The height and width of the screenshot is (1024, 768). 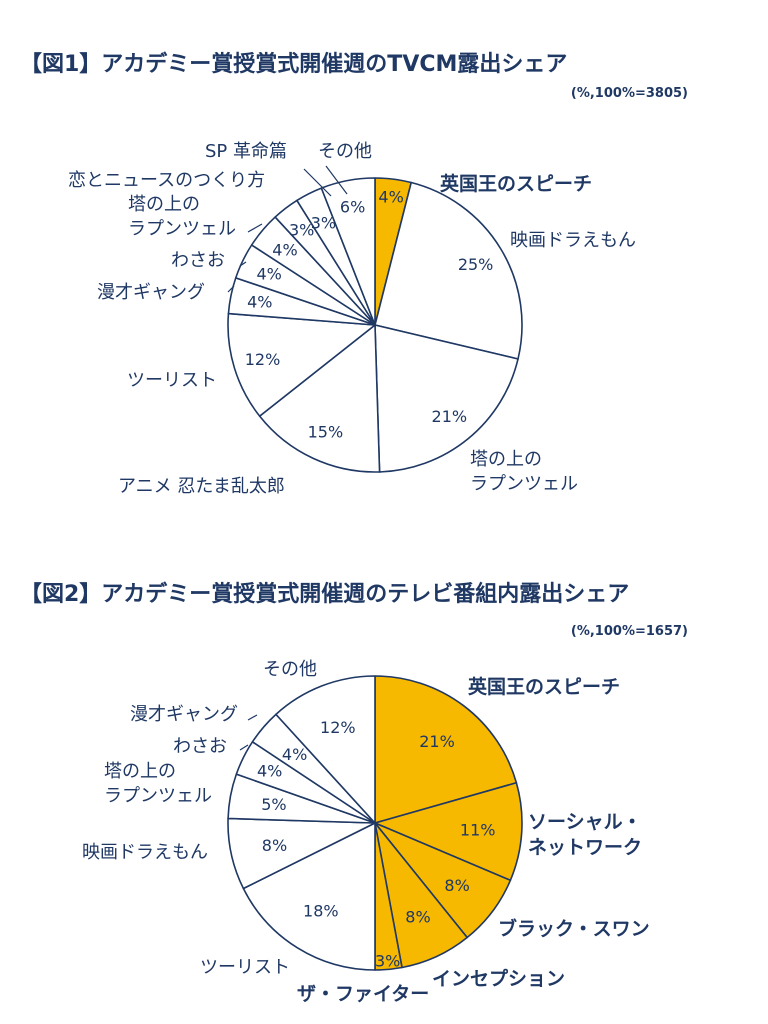 What do you see at coordinates (437, 741) in the screenshot?
I see `pie-2-pct-label-1: 21%` at bounding box center [437, 741].